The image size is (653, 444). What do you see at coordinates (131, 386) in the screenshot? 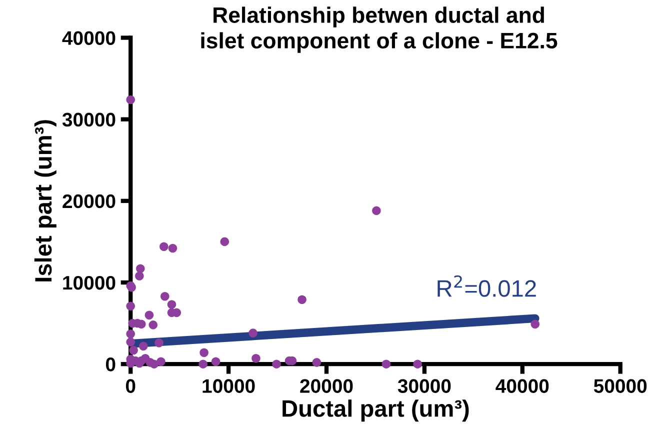
I see `x-tick-label: 0` at bounding box center [131, 386].